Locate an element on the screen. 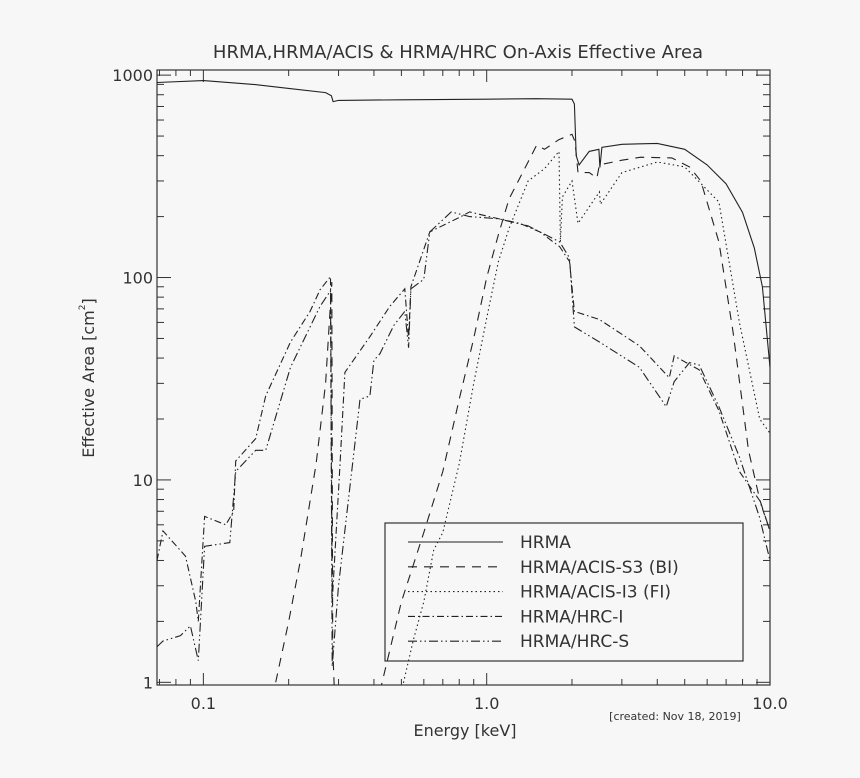 The width and height of the screenshot is (860, 778). y-axis-label: Effective Area [cm2] is located at coordinates (88, 377).